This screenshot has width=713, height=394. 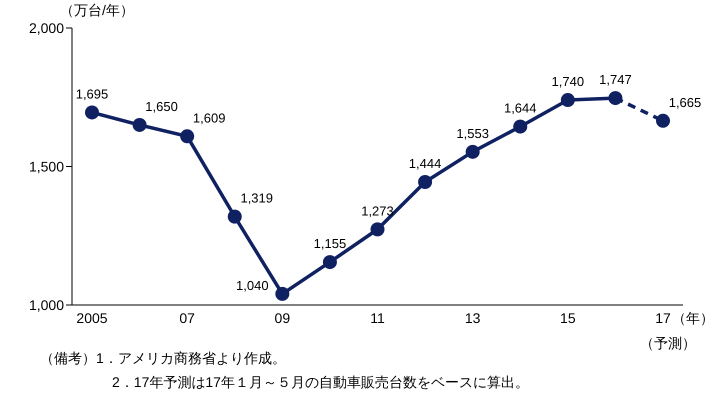 What do you see at coordinates (615, 80) in the screenshot?
I see `data-label: 1,747` at bounding box center [615, 80].